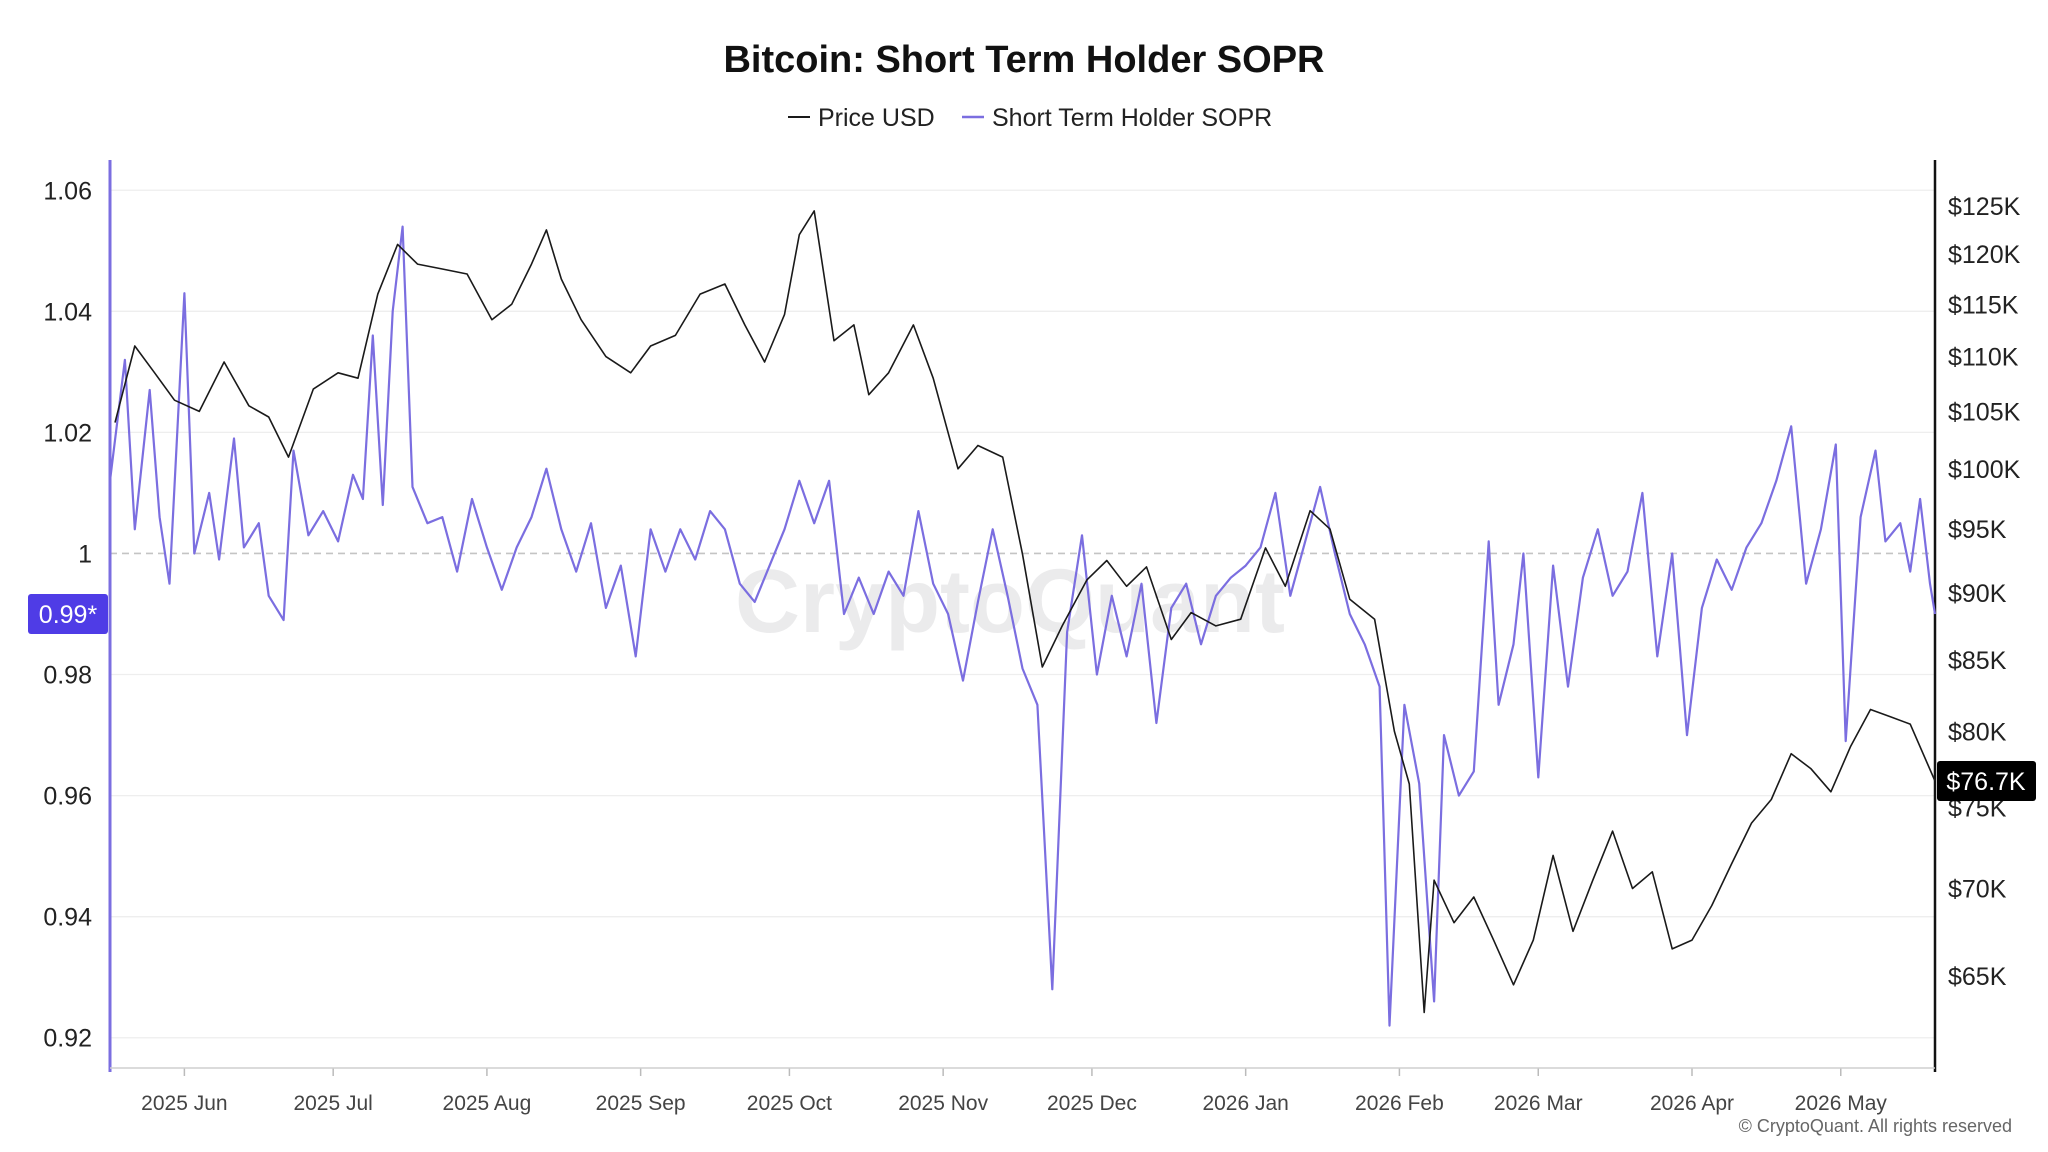 Image resolution: width=2048 pixels, height=1152 pixels. What do you see at coordinates (1977, 661) in the screenshot?
I see `right-axis-tick-label: $85K` at bounding box center [1977, 661].